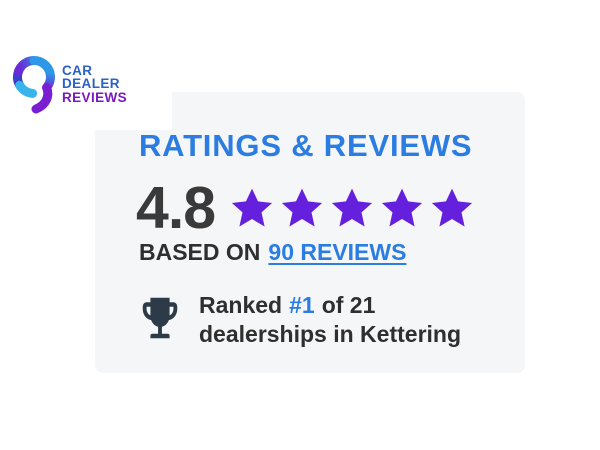 Image resolution: width=600 pixels, height=450 pixels. Describe the element at coordinates (330, 334) in the screenshot. I see `ranked-line2: dealerships in Kettering` at that location.